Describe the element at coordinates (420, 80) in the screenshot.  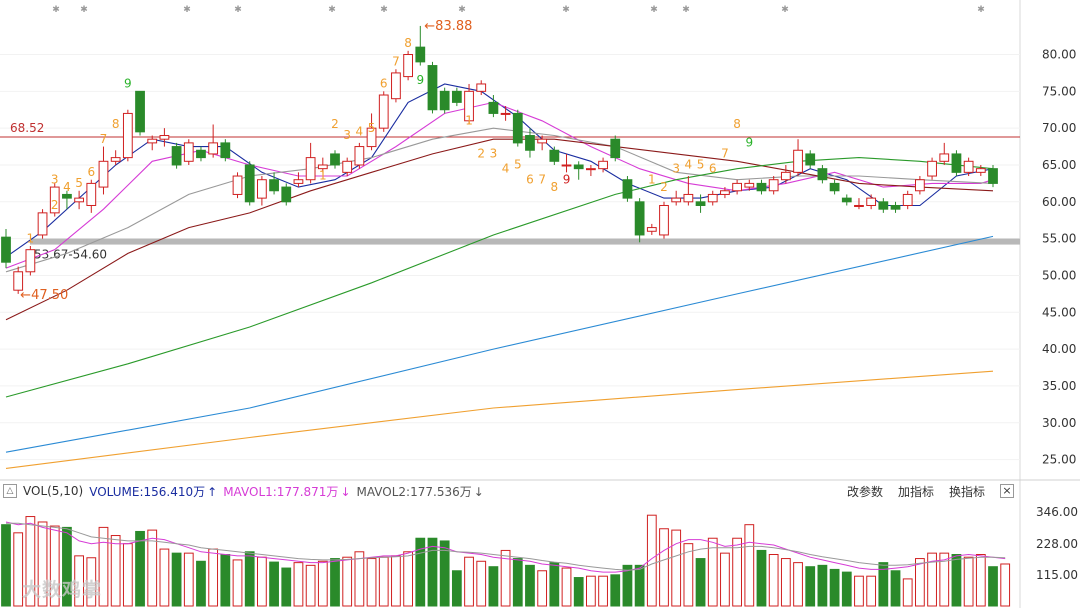
I see `sequence-count-label: 9` at that location.